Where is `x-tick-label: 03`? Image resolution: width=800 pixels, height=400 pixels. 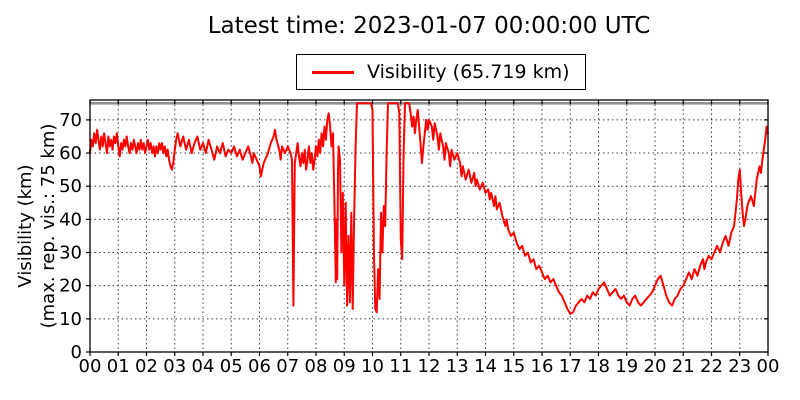 x-tick-label: 03 is located at coordinates (174, 366).